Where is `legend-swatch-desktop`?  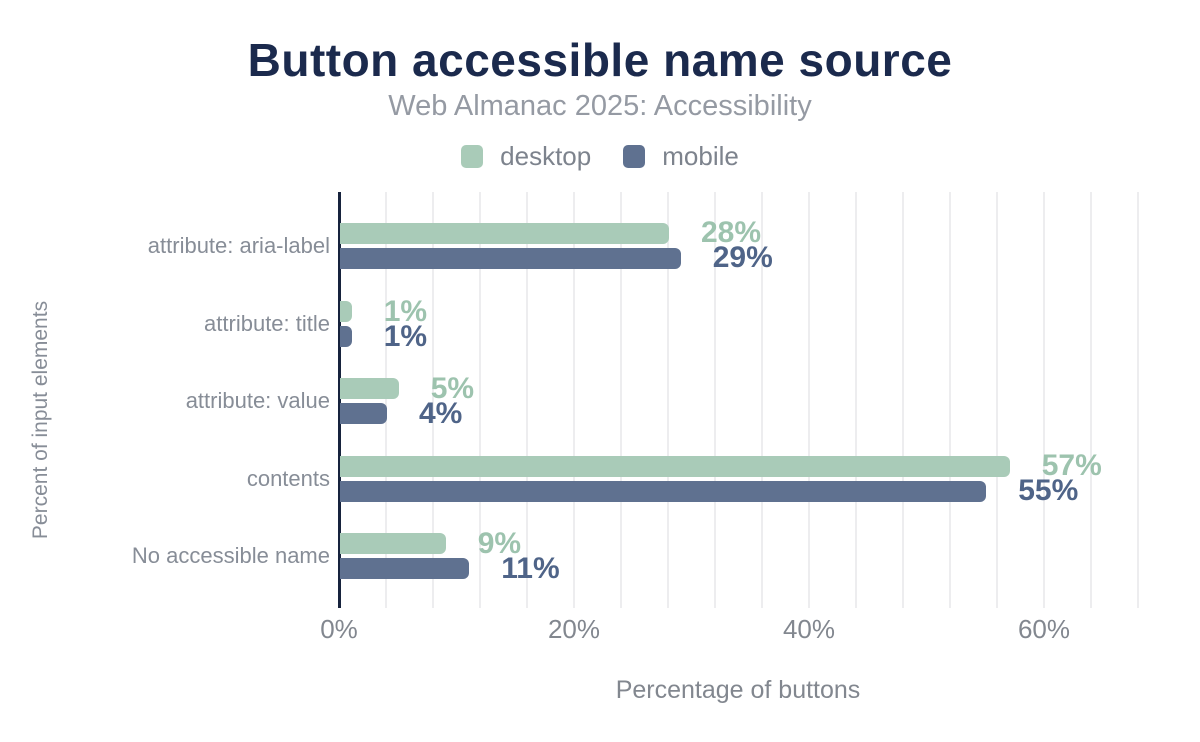 legend-swatch-desktop is located at coordinates (472, 156).